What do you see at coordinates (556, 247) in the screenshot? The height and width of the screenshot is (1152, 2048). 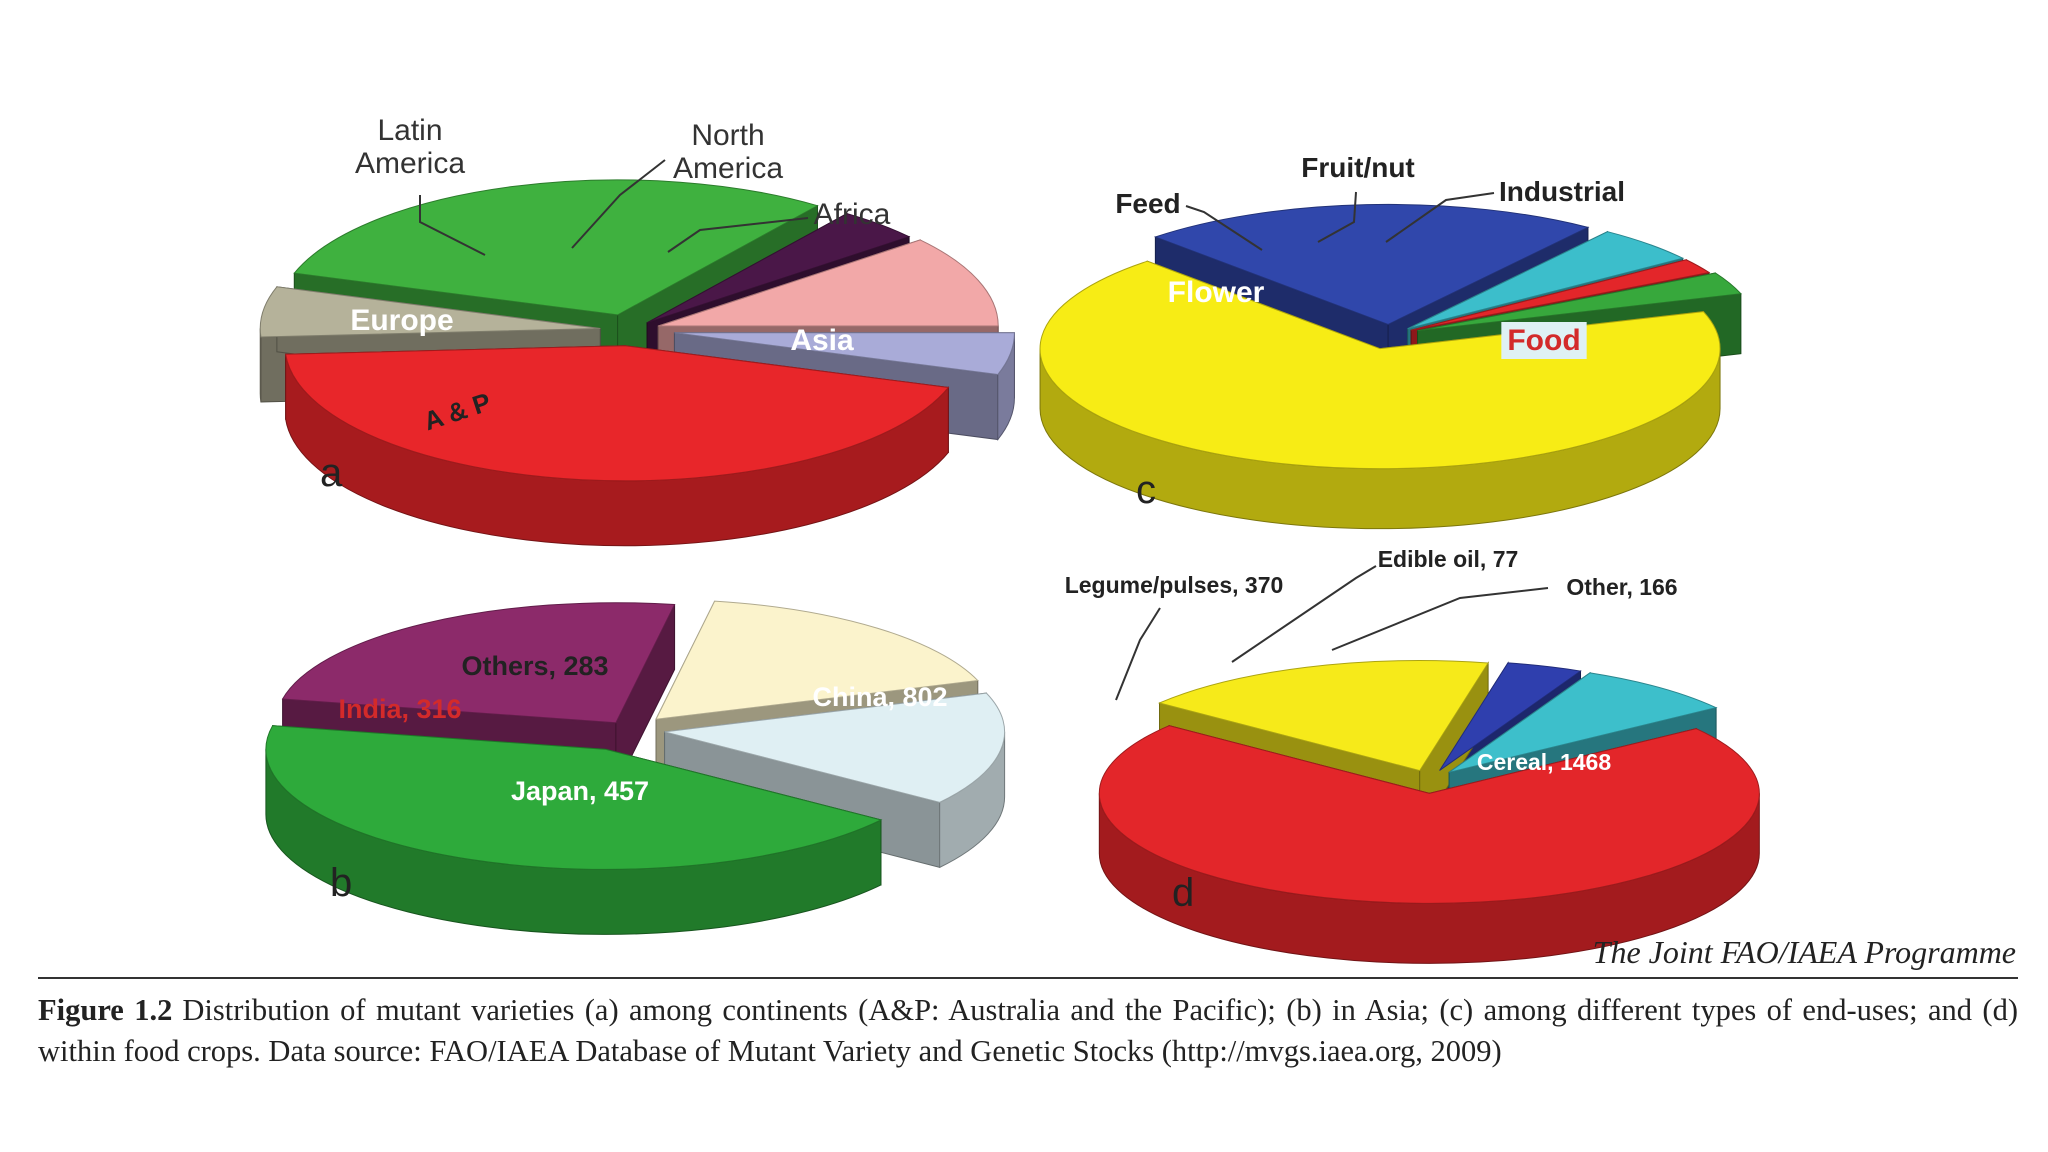 I see `slice-europe` at bounding box center [556, 247].